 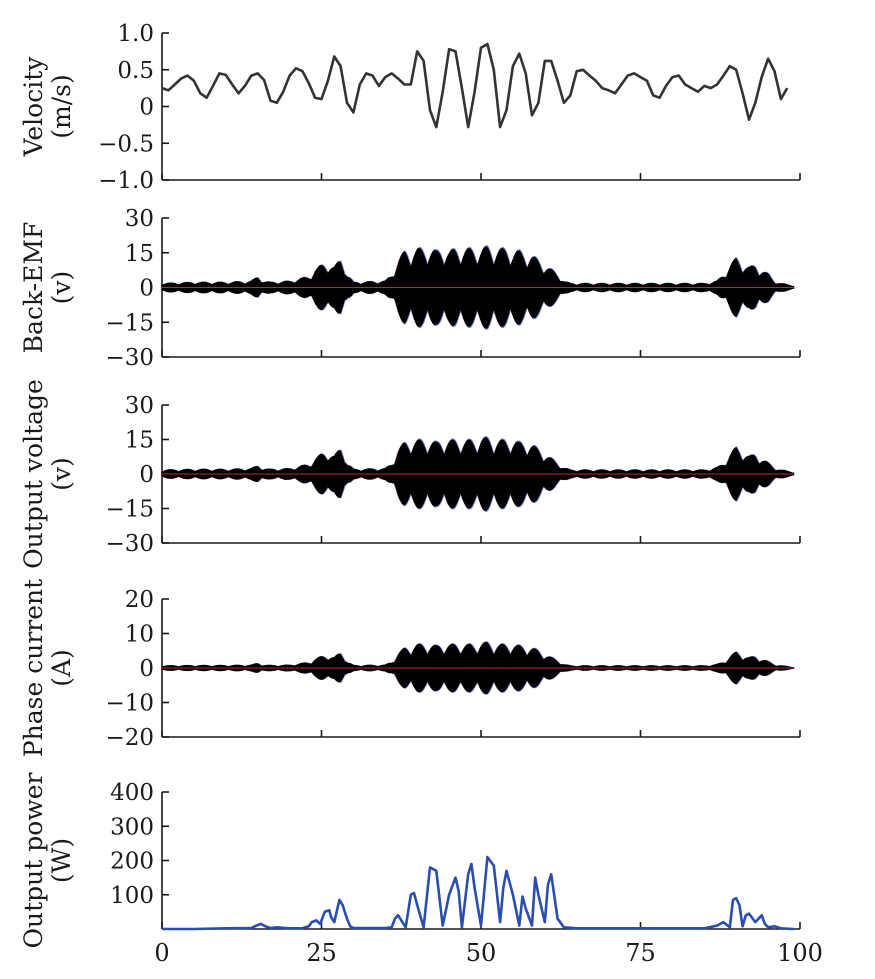 What do you see at coordinates (139, 600) in the screenshot?
I see `y-tick-label: 20` at bounding box center [139, 600].